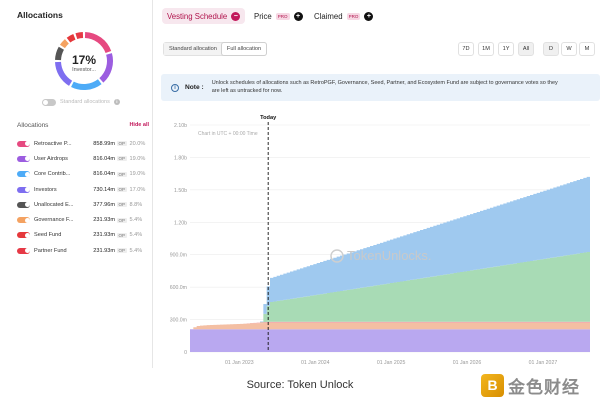 Image resolution: width=600 pixels, height=407 pixels. I want to click on standard-allocations-label: Standard allocations, so click(85, 102).